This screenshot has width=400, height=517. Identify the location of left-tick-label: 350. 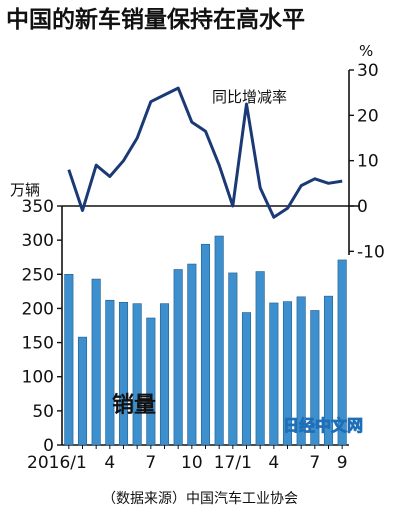
(38, 207).